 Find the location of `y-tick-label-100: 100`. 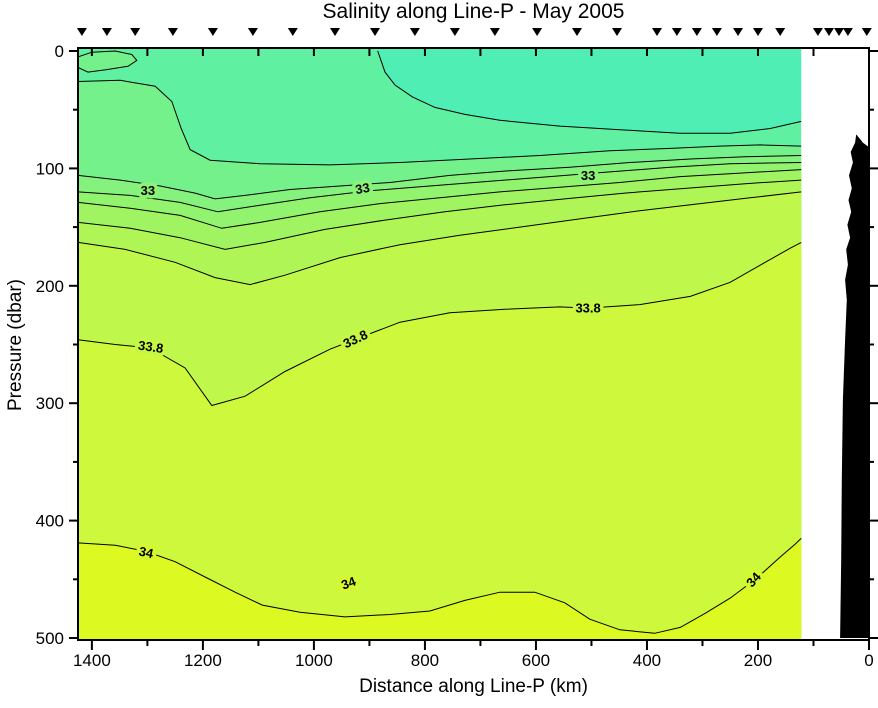

y-tick-label-100: 100 is located at coordinates (50, 168).